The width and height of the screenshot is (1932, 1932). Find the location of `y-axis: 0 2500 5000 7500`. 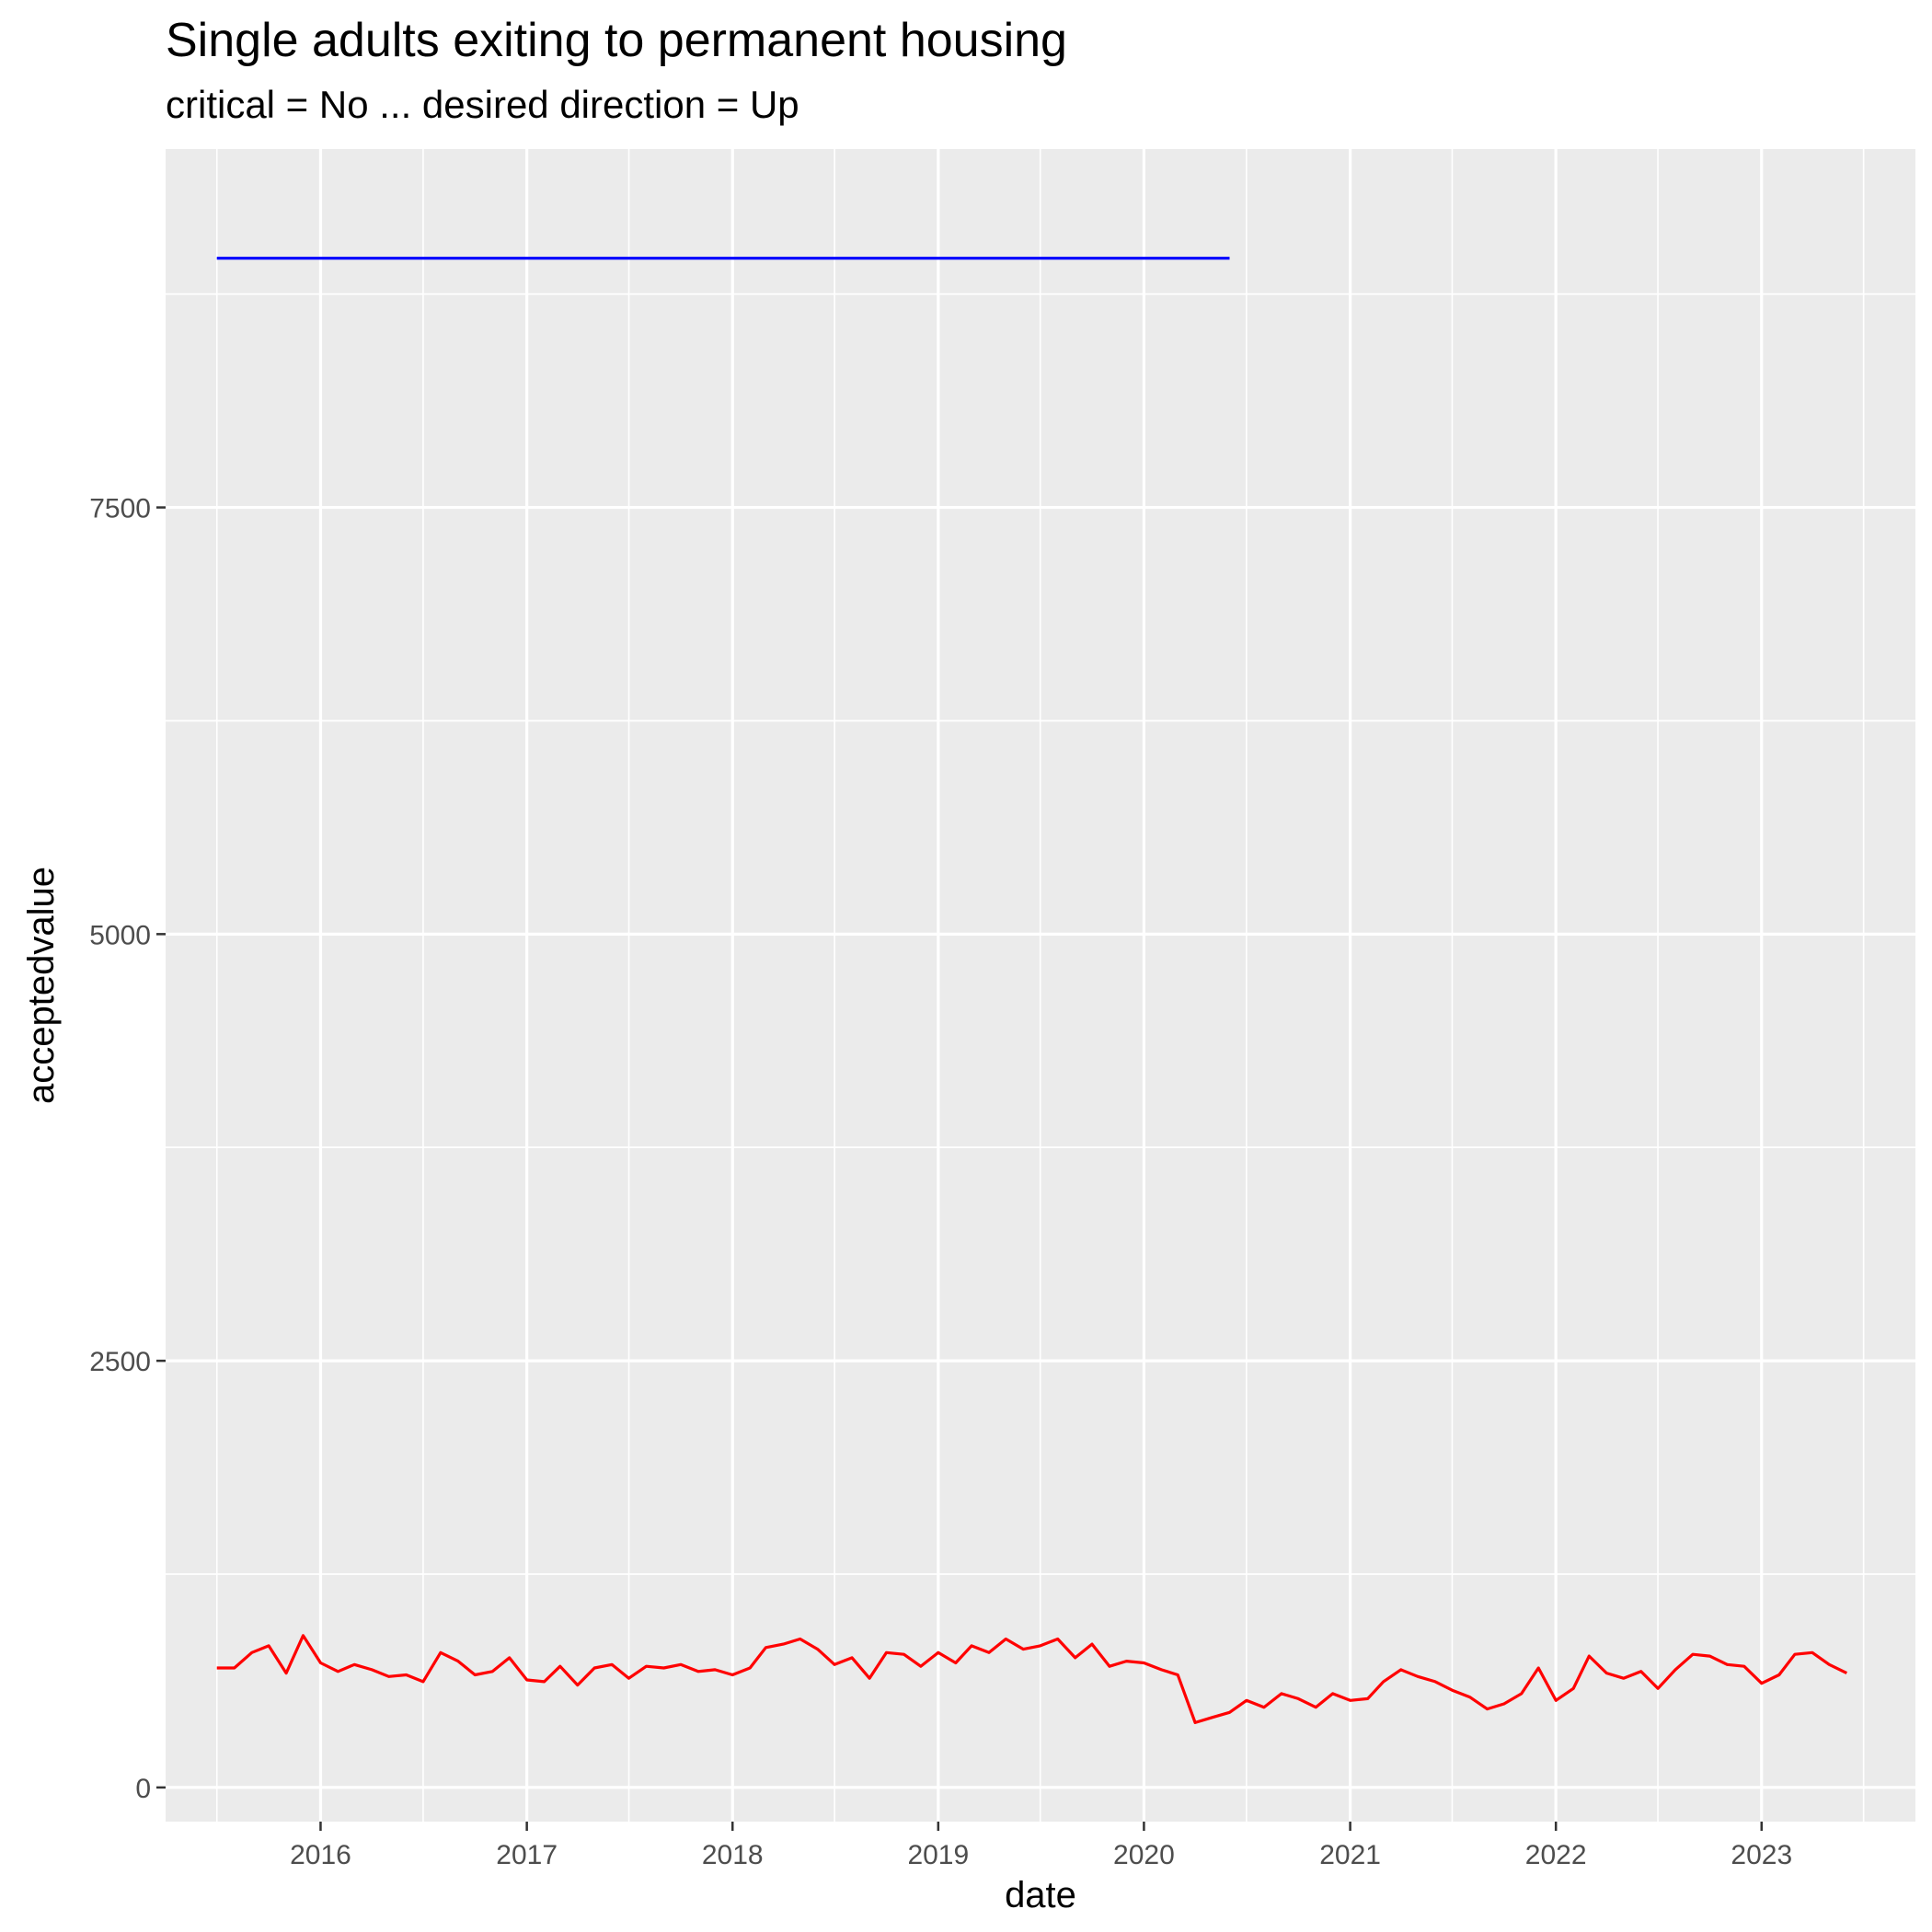

y-axis: 0 2500 5000 7500 is located at coordinates (127, 1149).